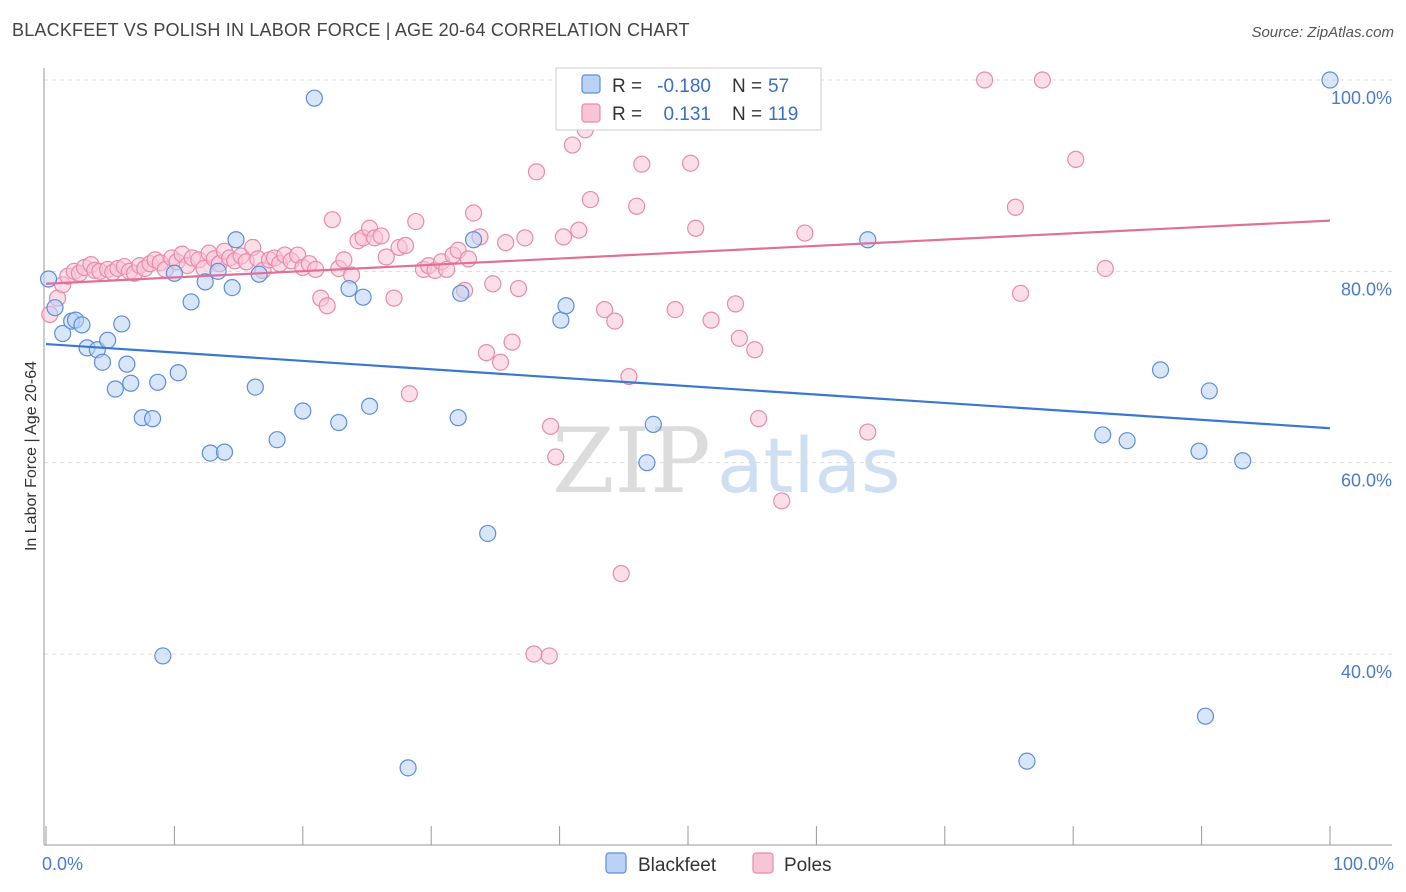  What do you see at coordinates (763, 863) in the screenshot?
I see `bottom-legend-swatch-poles` at bounding box center [763, 863].